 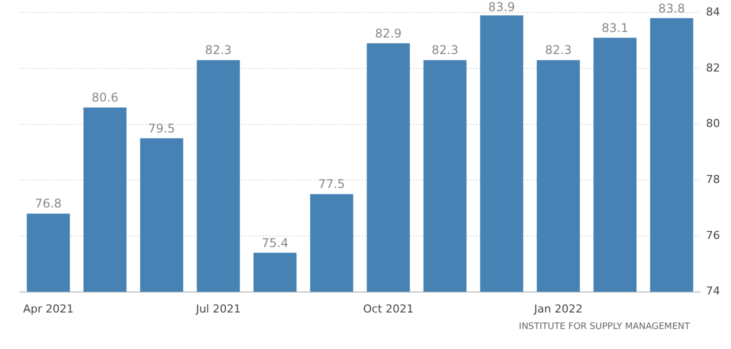 I want to click on data-label: 82.9, so click(x=388, y=33).